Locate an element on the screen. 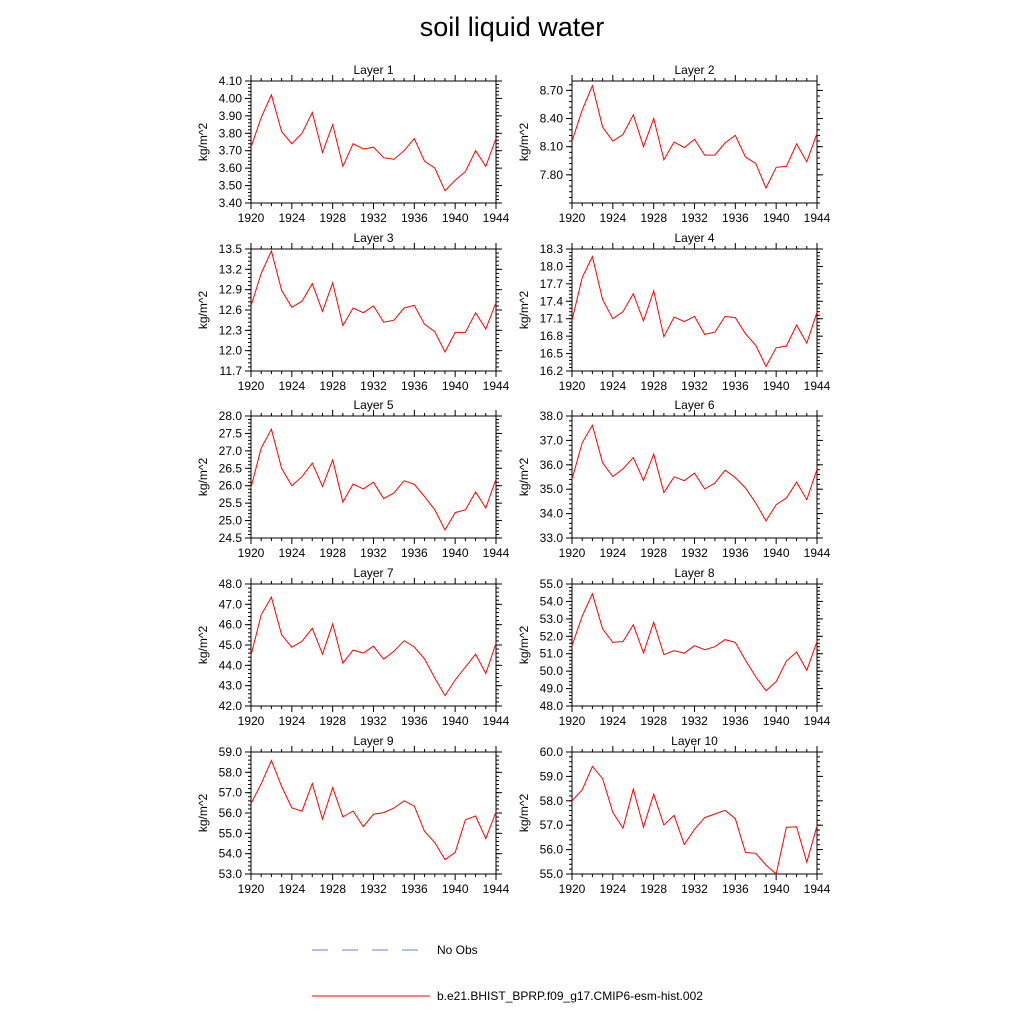 This screenshot has height=1024, width=1024. y-tick-label: 56.0 is located at coordinates (552, 850).